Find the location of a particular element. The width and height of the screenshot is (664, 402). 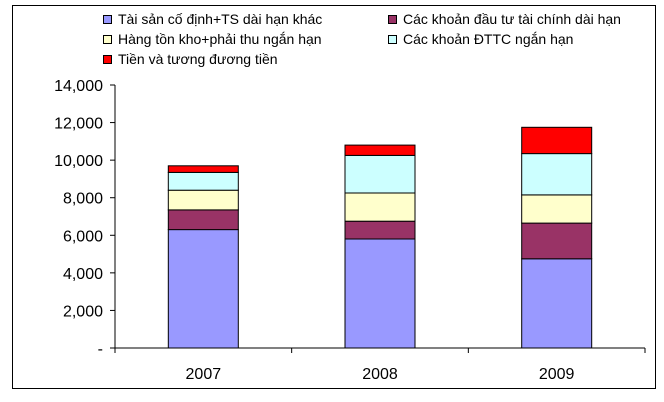

legend-label: Các khoản ĐTTC ngắn hạn is located at coordinates (488, 39).